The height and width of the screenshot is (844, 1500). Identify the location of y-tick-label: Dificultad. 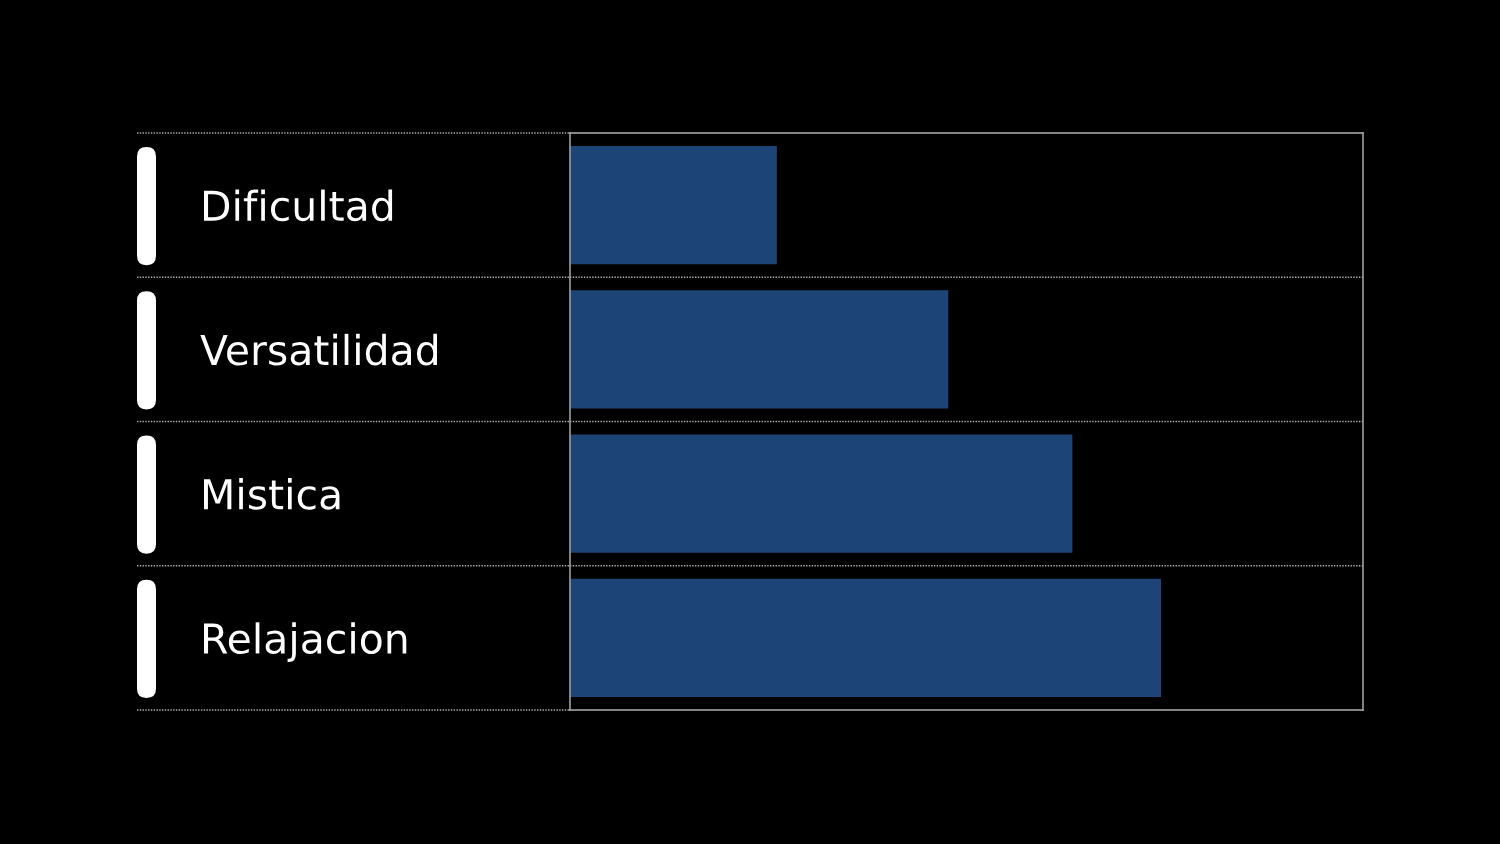
(298, 205).